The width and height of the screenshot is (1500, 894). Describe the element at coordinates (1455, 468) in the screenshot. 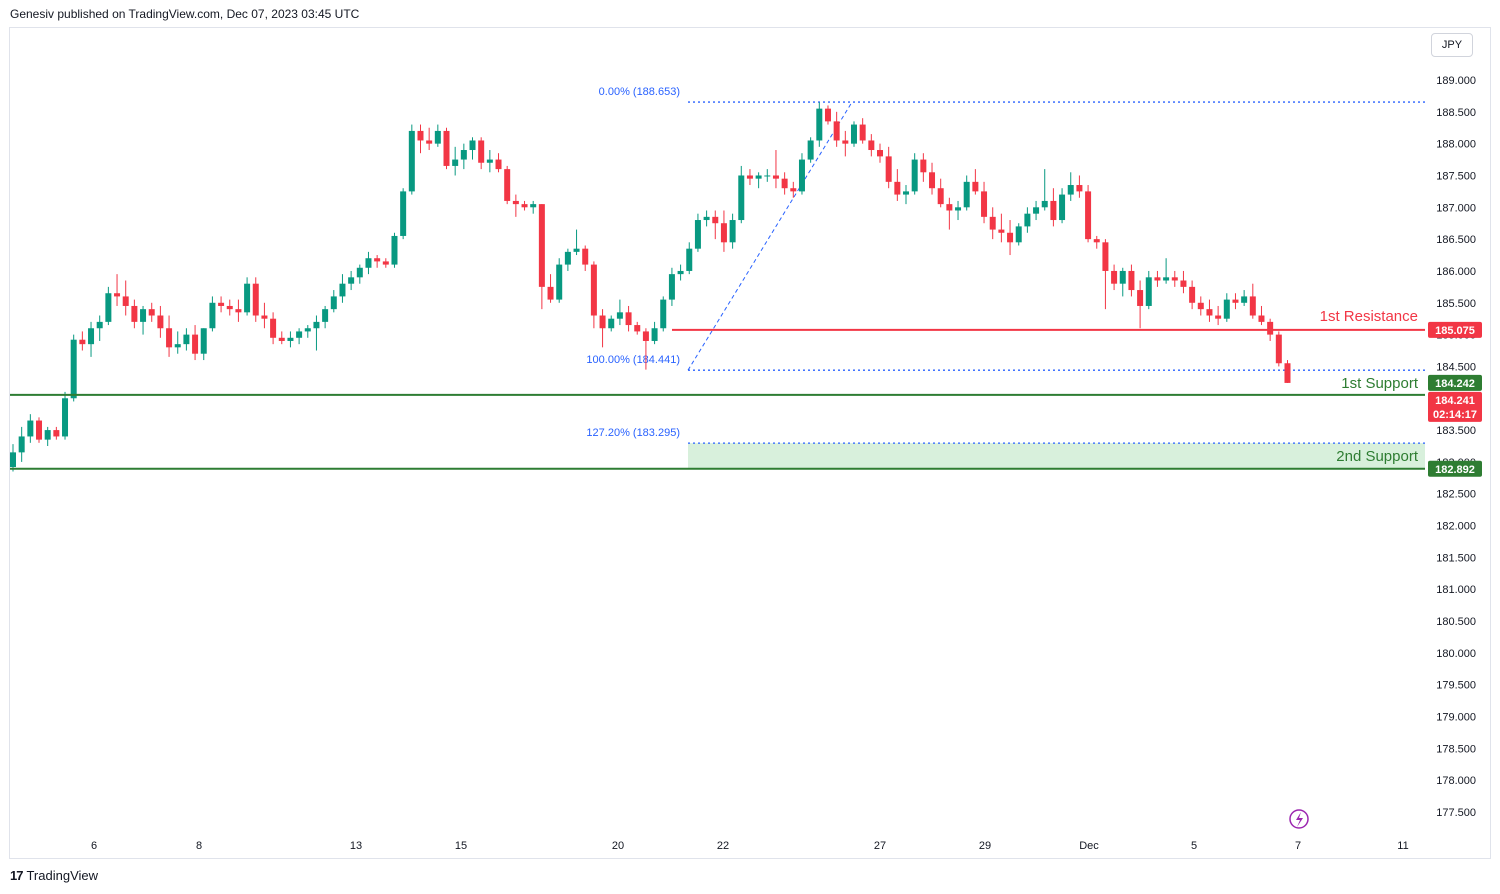

I see `support-2-price-tag-bg` at that location.